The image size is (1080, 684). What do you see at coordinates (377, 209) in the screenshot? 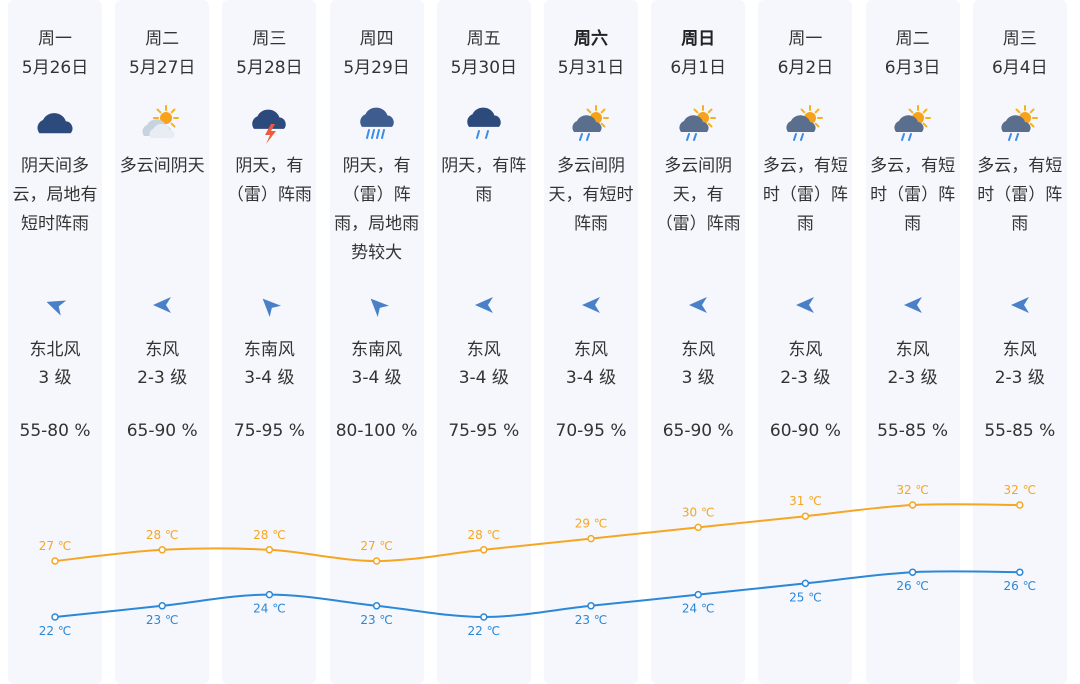
I see `weather-description: 阴天，有（雷）阵雨，局地雨势较大` at bounding box center [377, 209].